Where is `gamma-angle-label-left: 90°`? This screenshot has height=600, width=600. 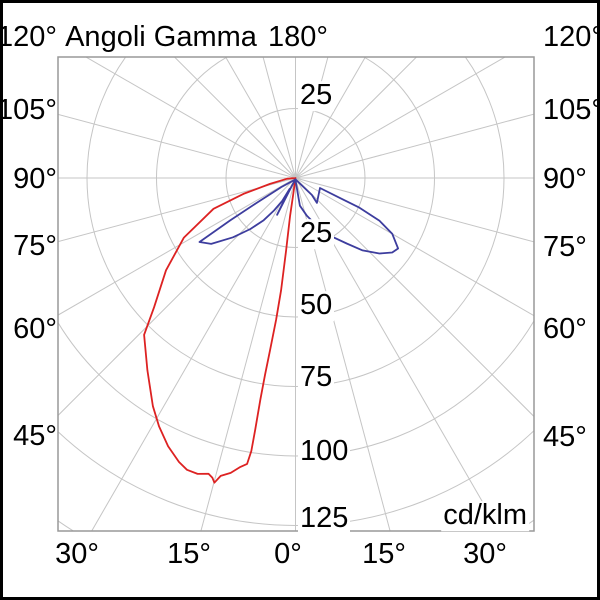 gamma-angle-label-left: 90° is located at coordinates (35, 179).